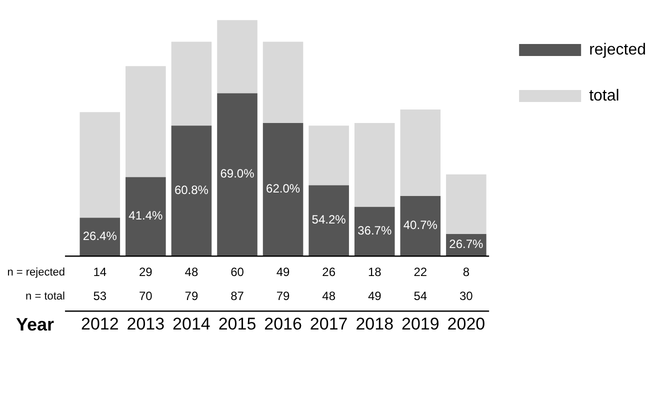 The width and height of the screenshot is (660, 394). What do you see at coordinates (421, 295) in the screenshot?
I see `total-label: 54` at bounding box center [421, 295].